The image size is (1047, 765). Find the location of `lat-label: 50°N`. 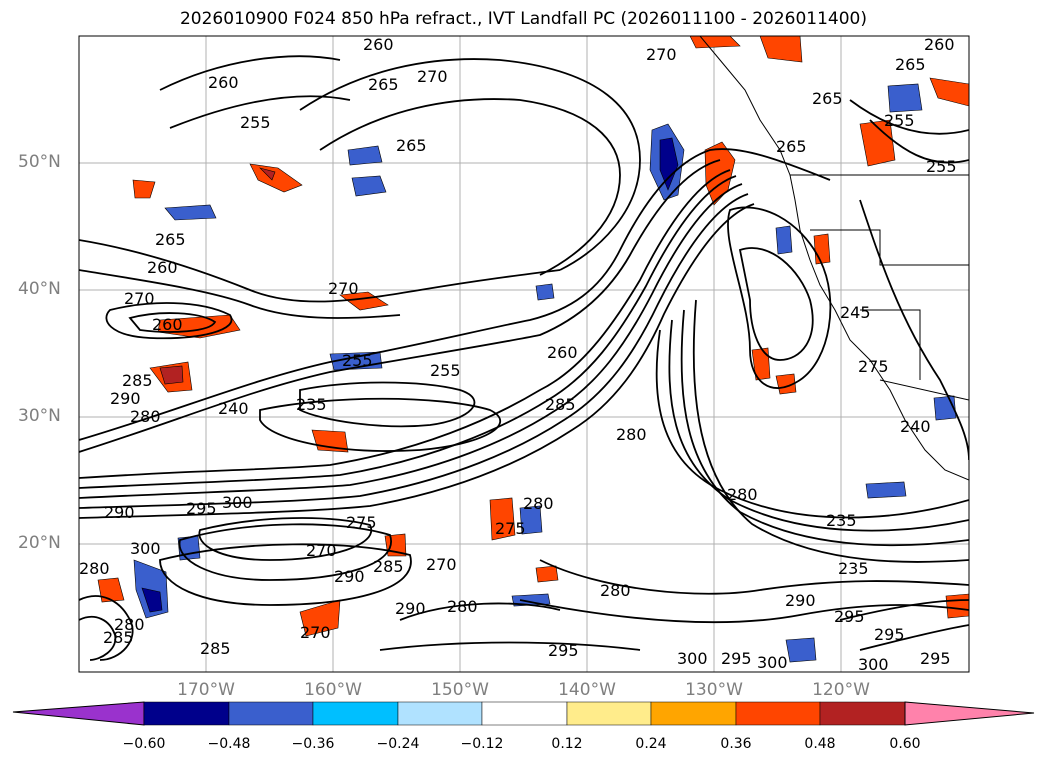

lat-label: 50°N is located at coordinates (39, 162).